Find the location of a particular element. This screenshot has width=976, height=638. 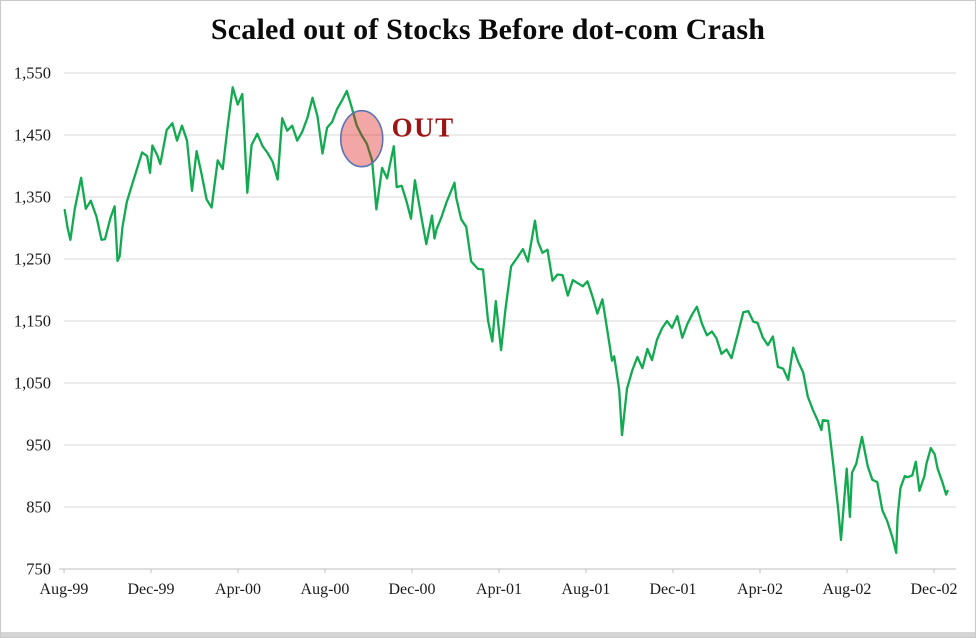

x-axis-tick-label: Dec-01 is located at coordinates (672, 589).